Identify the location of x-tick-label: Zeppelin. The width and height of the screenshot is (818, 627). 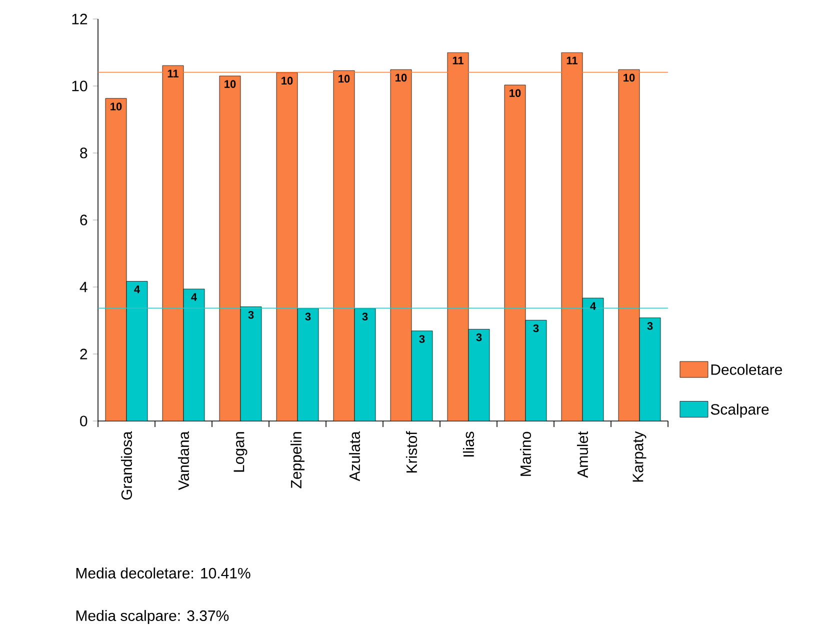
(297, 460).